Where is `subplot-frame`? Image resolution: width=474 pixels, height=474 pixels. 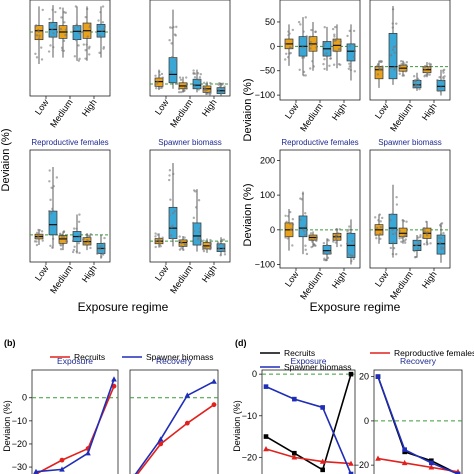 subplot-frame is located at coordinates (174, 421).